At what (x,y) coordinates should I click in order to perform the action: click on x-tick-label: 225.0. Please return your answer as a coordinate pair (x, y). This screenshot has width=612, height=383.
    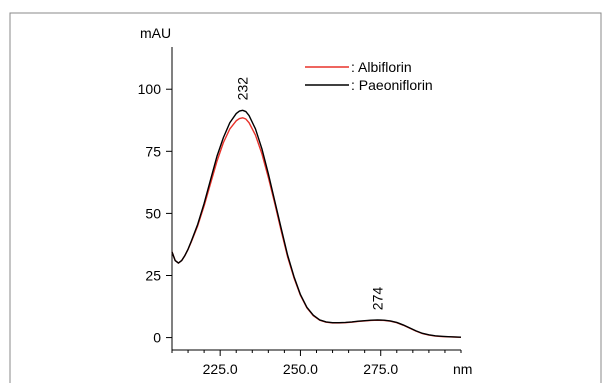
    Looking at the image, I should click on (220, 369).